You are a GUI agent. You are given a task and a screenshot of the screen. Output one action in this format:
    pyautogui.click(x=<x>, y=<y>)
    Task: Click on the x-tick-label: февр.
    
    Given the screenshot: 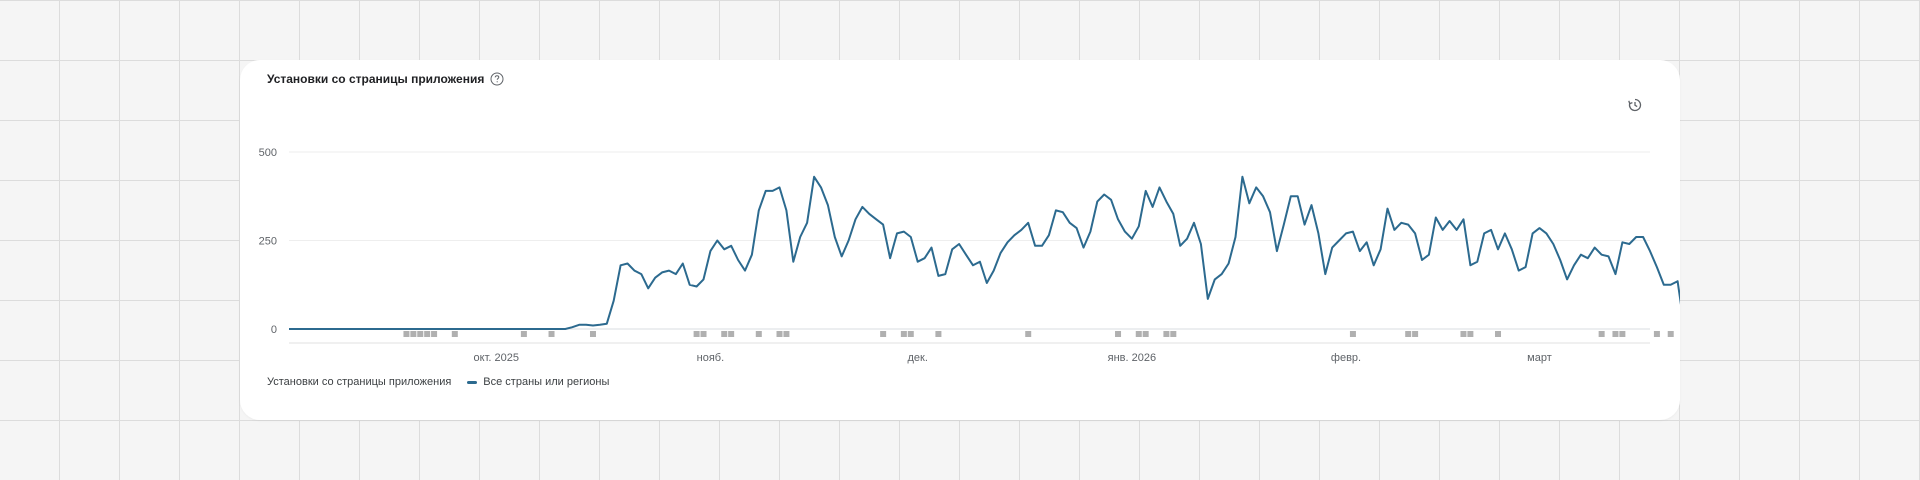 What is the action you would take?
    pyautogui.click(x=1346, y=358)
    